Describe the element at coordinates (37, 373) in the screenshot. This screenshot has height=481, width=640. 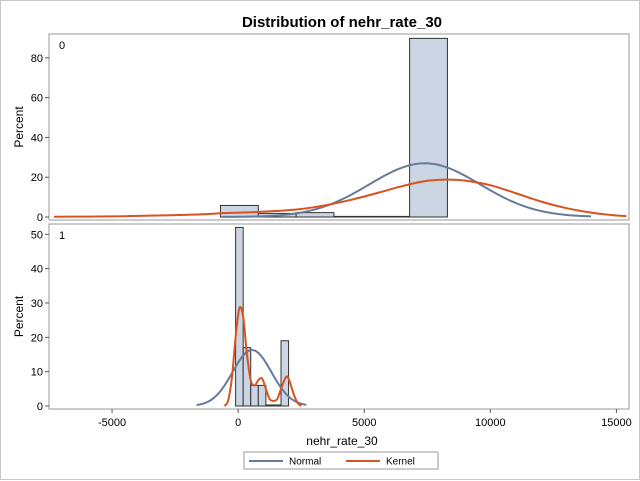
I see `y-tick-label: 10` at that location.